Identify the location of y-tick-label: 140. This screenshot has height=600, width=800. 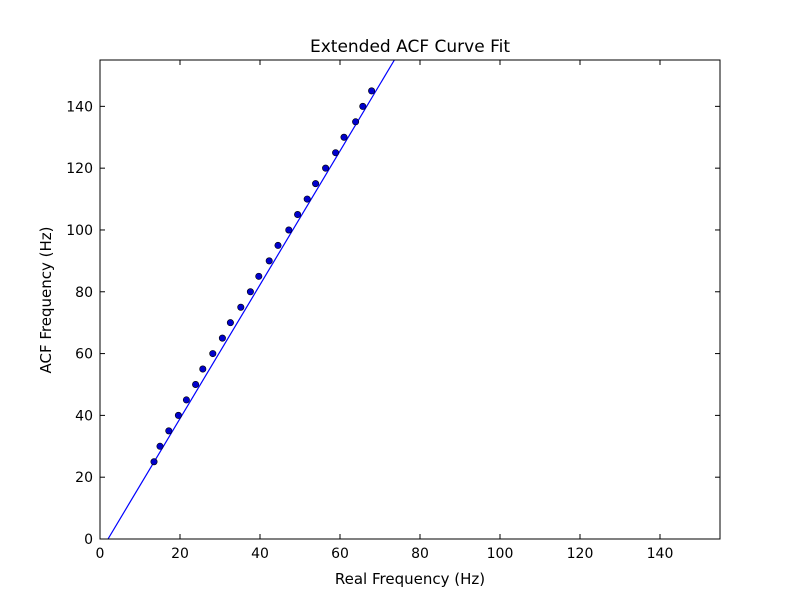
(79, 107).